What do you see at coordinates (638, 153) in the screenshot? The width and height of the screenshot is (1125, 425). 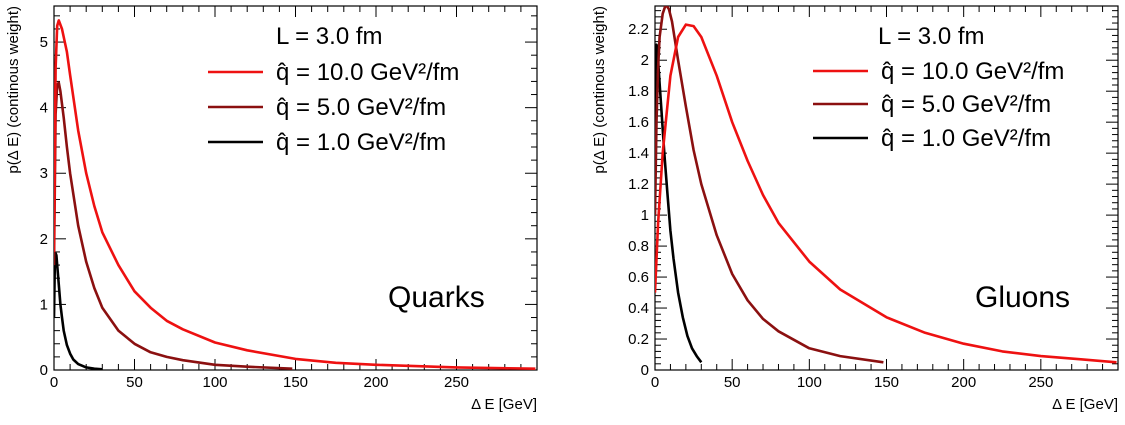 I see `y-tick-label: 1.4` at bounding box center [638, 153].